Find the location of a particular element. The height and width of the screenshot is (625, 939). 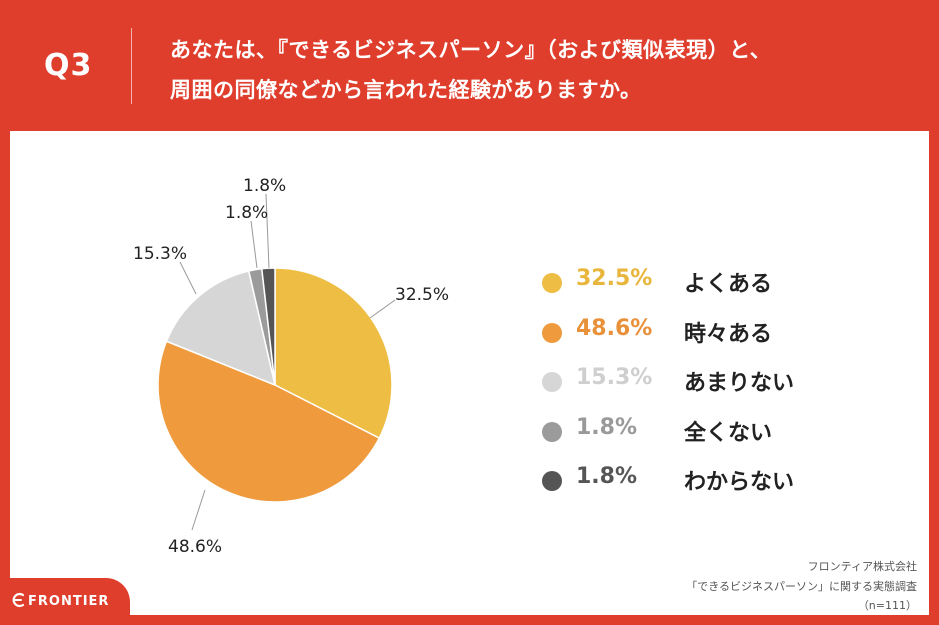

slice-often is located at coordinates (333, 353).